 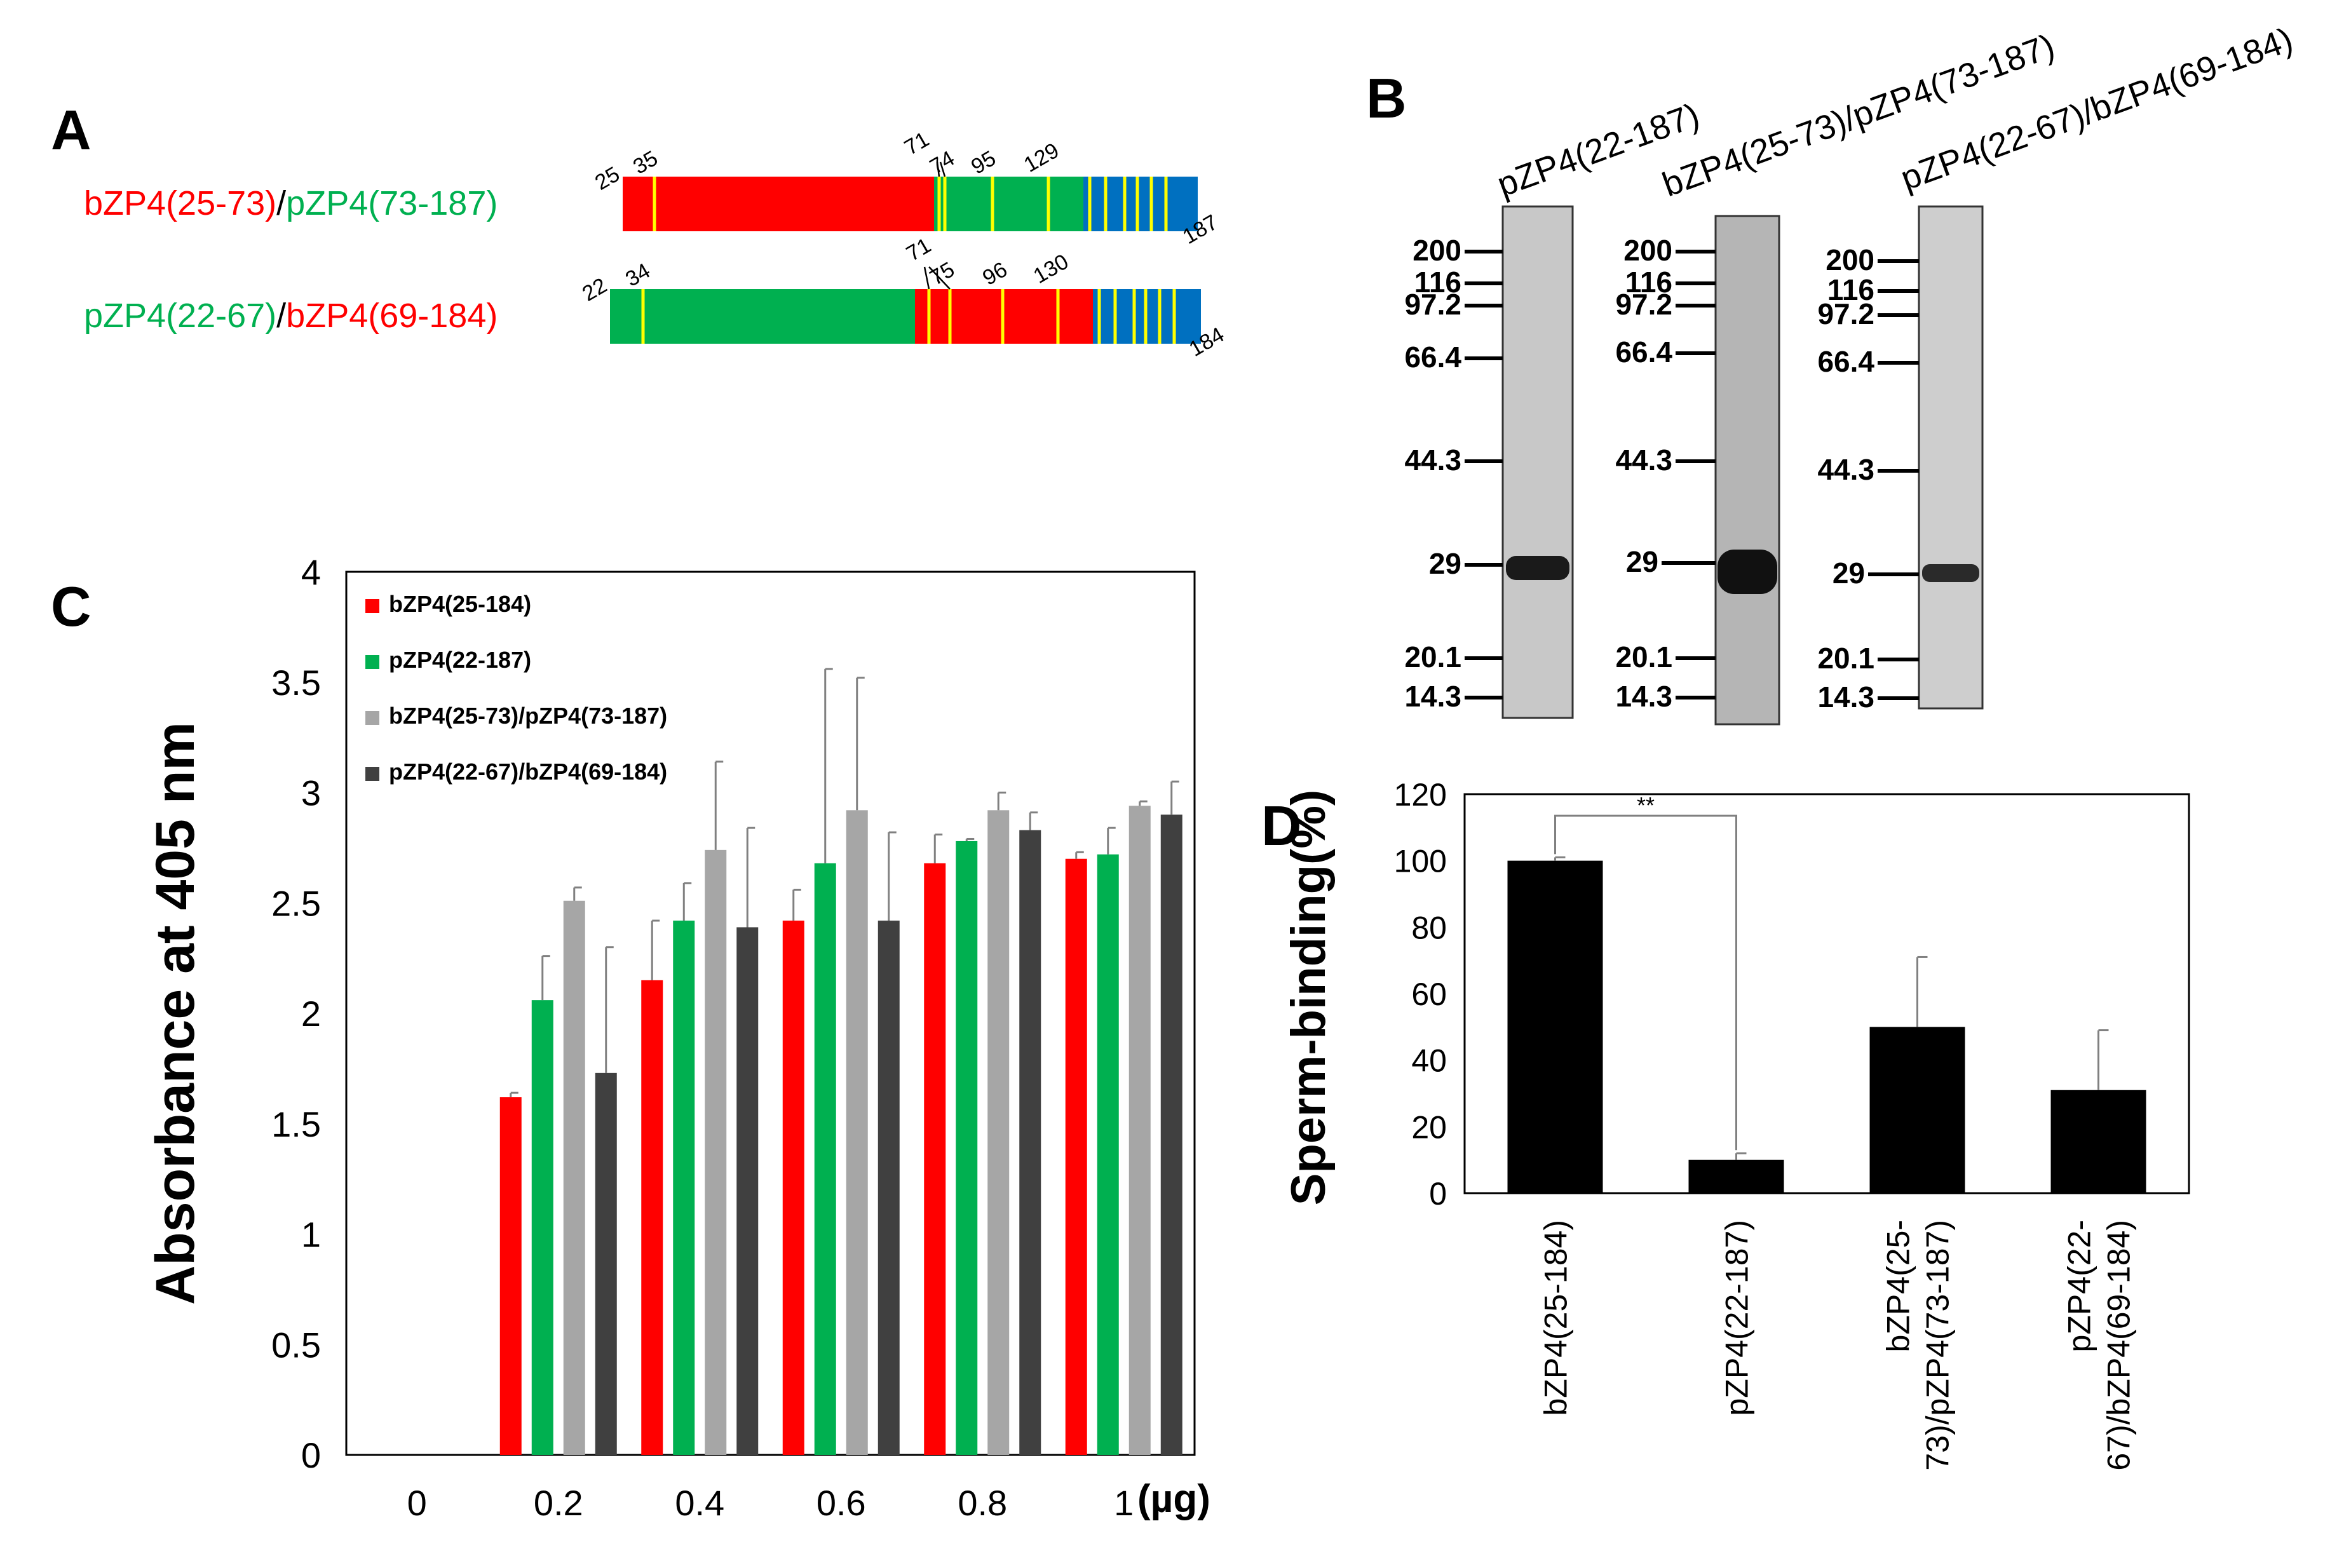 I want to click on panel-c-x-unit: (µg), so click(x=1173, y=1499).